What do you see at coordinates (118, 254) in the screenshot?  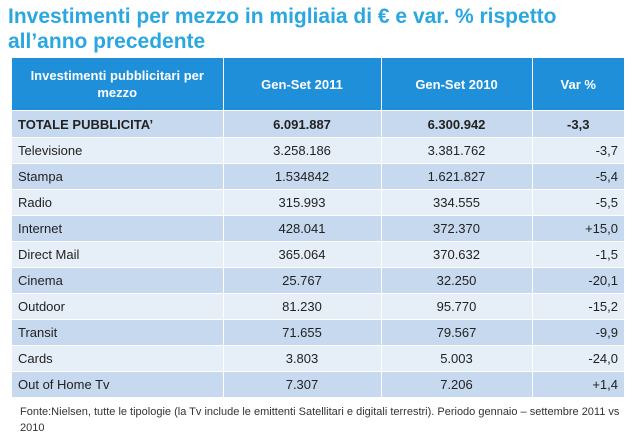 I see `row-label: Direct Mail` at bounding box center [118, 254].